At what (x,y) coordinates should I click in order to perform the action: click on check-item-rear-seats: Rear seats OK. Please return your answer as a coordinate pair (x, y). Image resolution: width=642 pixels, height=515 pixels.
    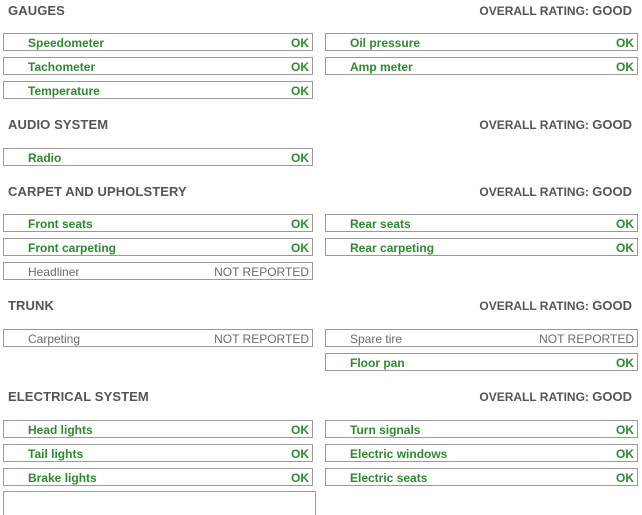
    Looking at the image, I should click on (481, 223).